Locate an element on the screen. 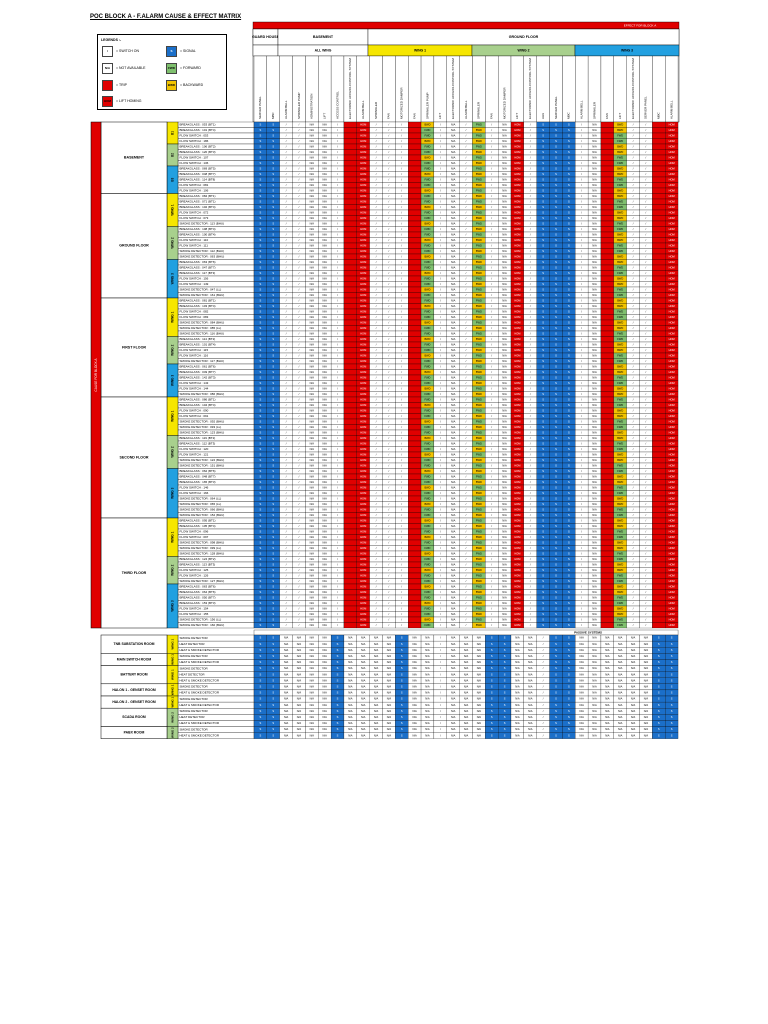 This screenshot has width=768, height=1024. cause-row-label: BREAKGLASS : 071 (BT1) is located at coordinates (198, 202).